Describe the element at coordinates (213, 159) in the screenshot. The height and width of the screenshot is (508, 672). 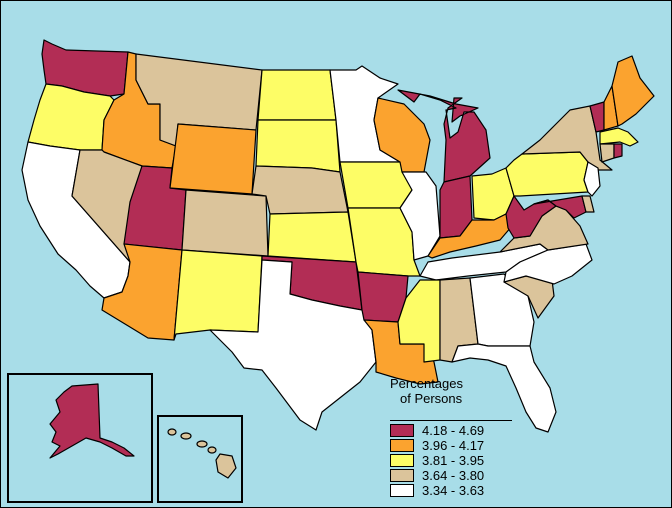
I see `state-wy` at that location.